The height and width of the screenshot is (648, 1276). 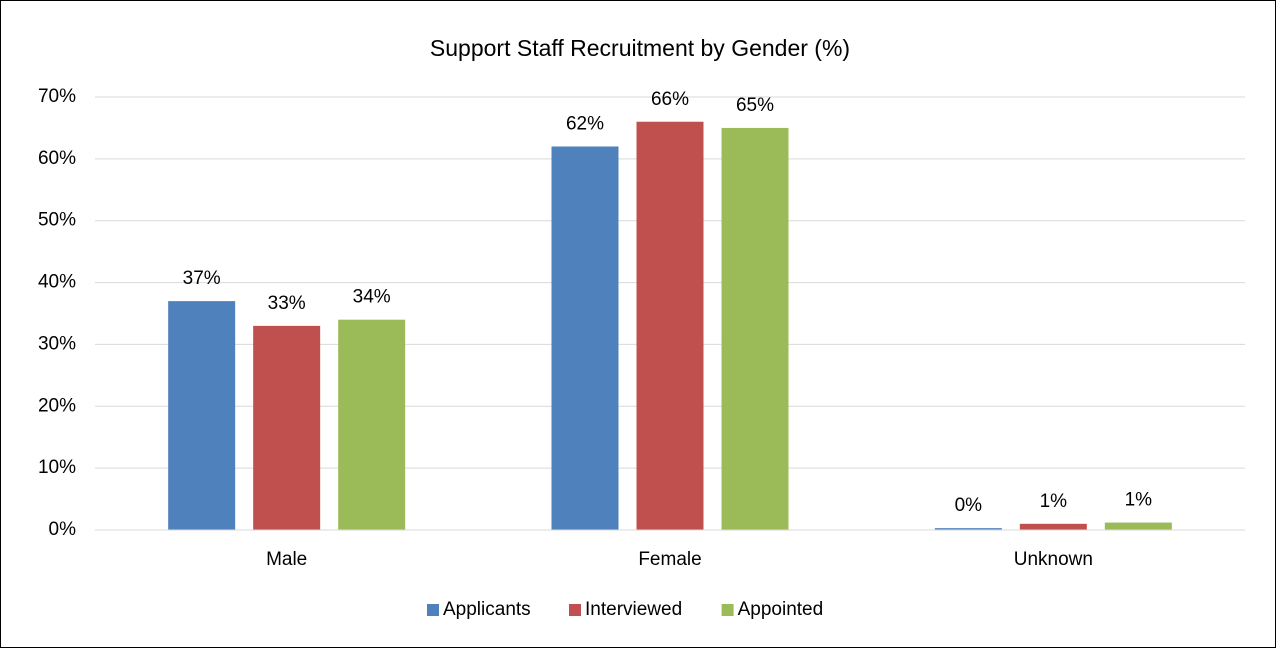 I want to click on data-label: 33%, so click(x=287, y=303).